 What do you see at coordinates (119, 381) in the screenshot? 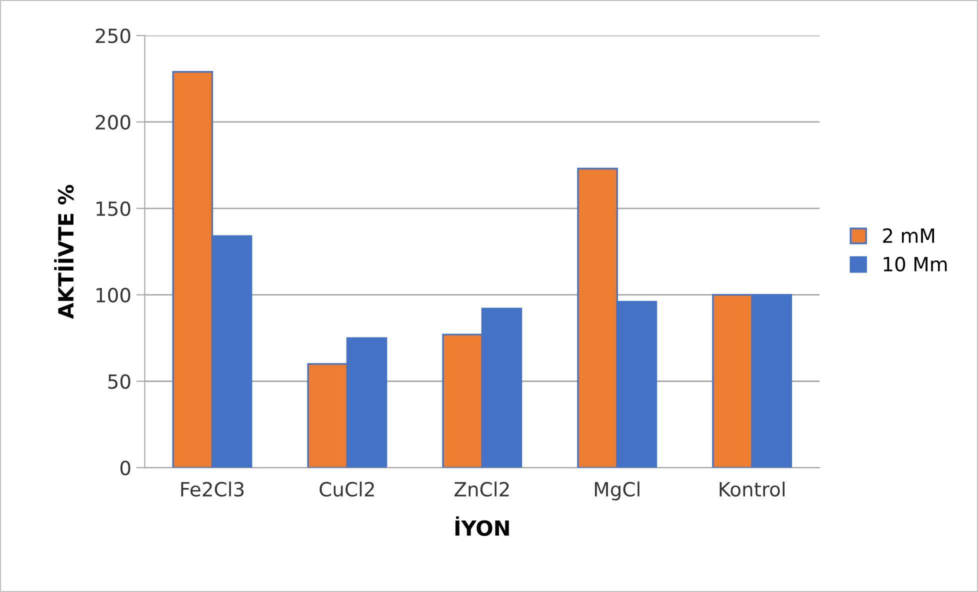
I see `y-tick-label: 50` at bounding box center [119, 381].